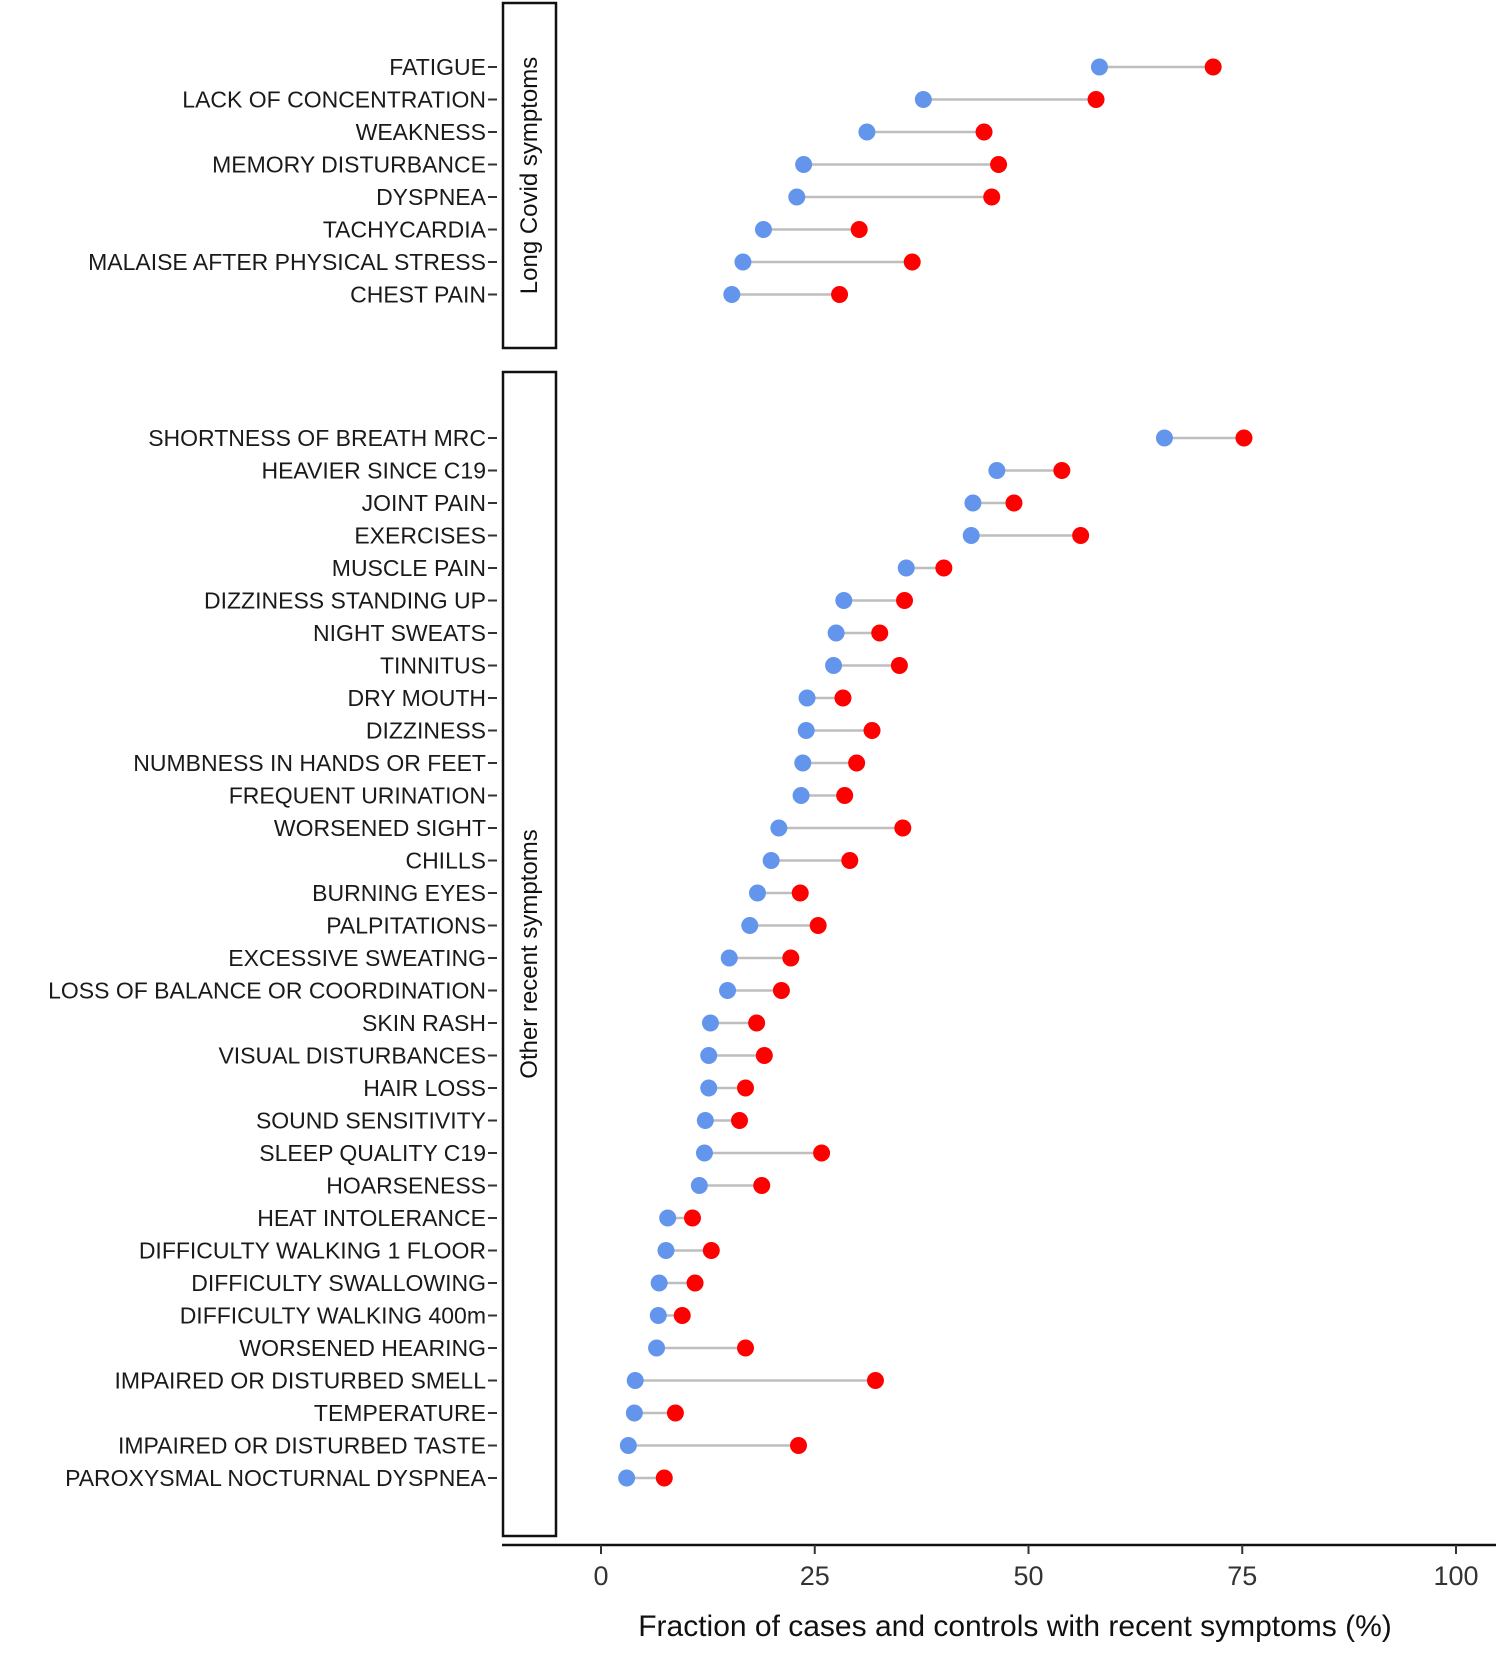 The height and width of the screenshot is (1656, 1500). Describe the element at coordinates (372, 1153) in the screenshot. I see `symptom-label: SLEEP QUALITY C19` at that location.